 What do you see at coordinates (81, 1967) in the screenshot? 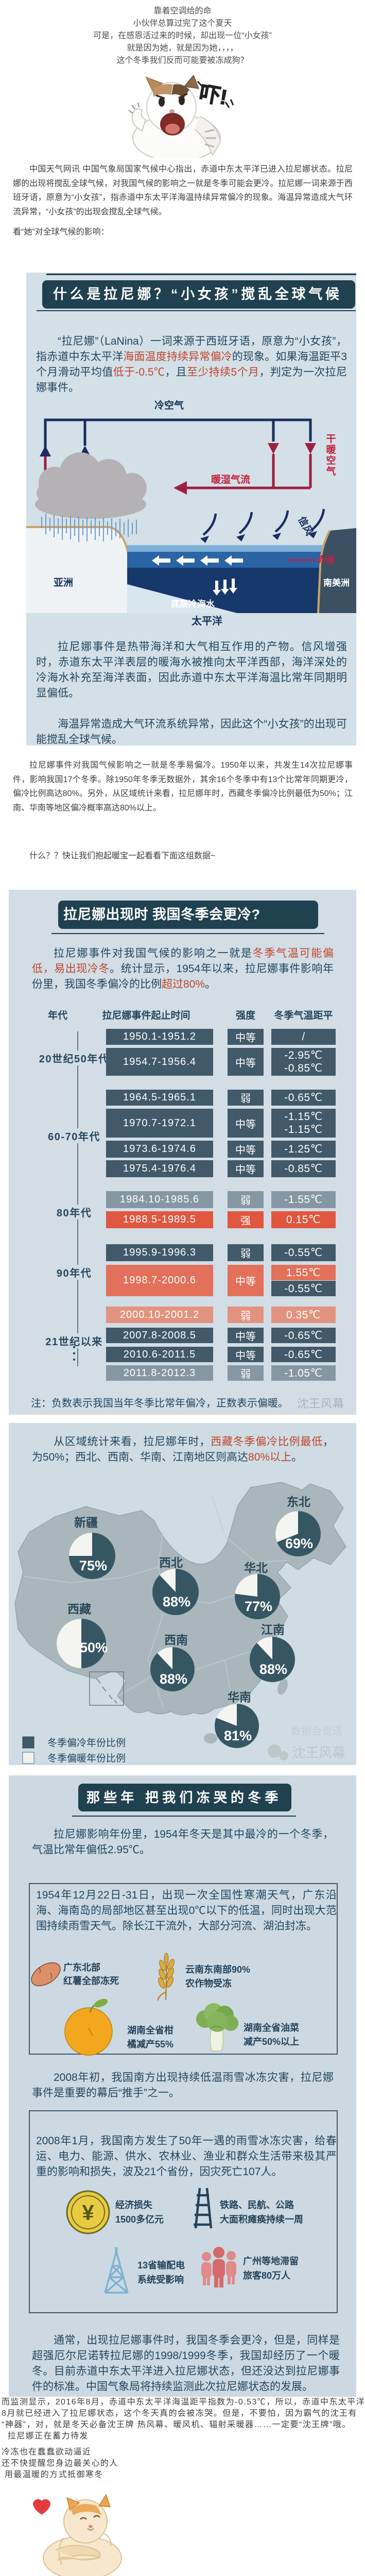
I see `svg-text: 广东北部` at bounding box center [81, 1967].